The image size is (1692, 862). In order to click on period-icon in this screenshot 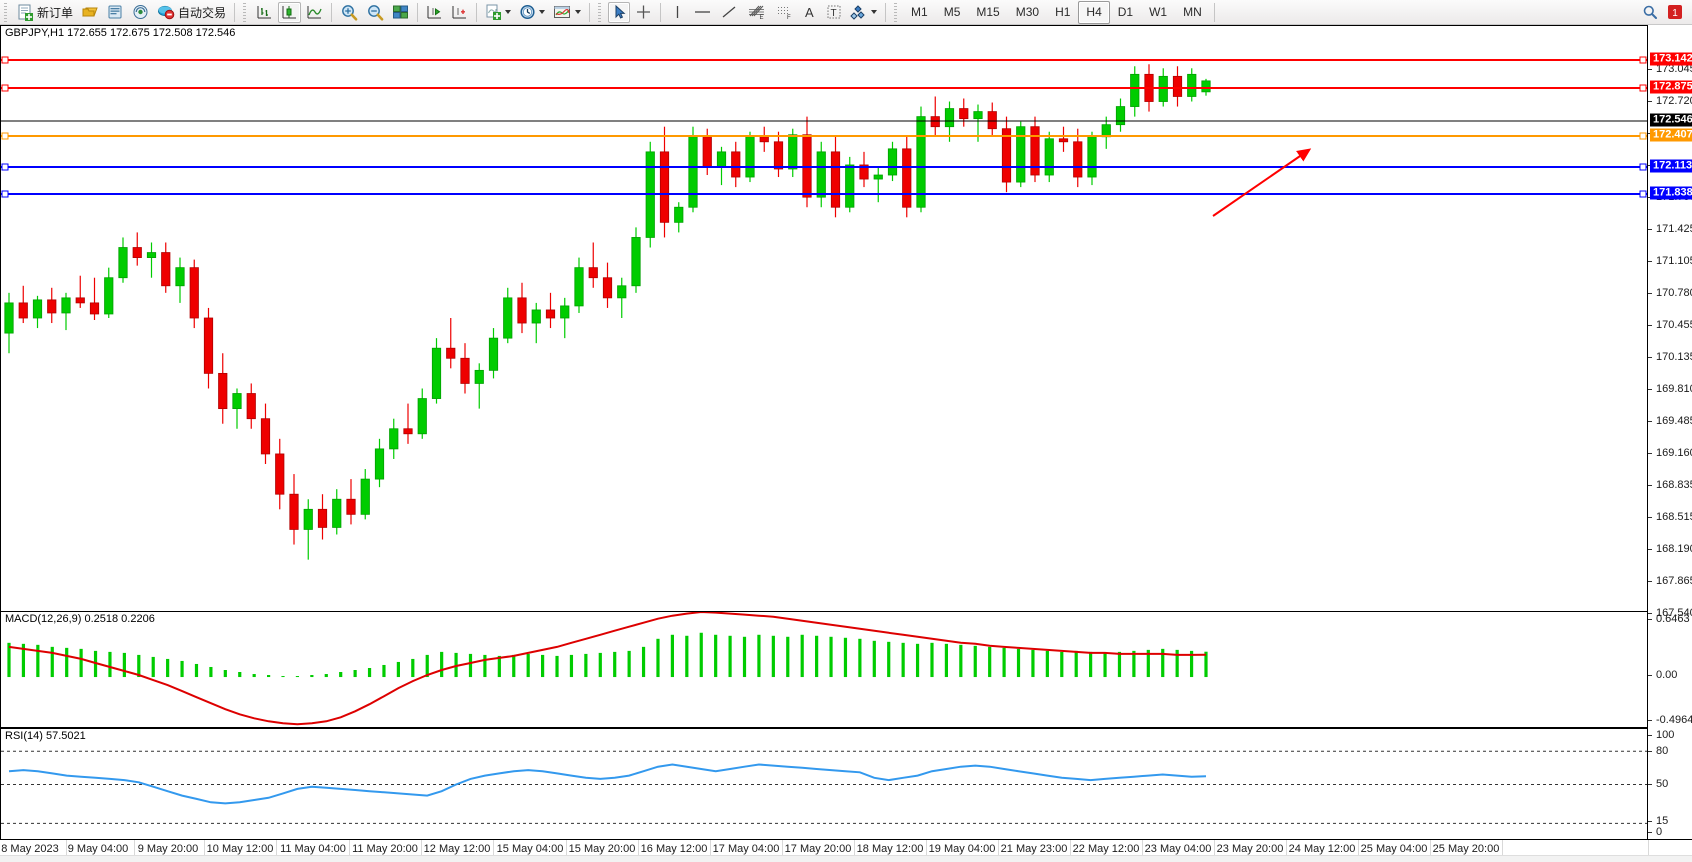, I will do `click(527, 12)`.